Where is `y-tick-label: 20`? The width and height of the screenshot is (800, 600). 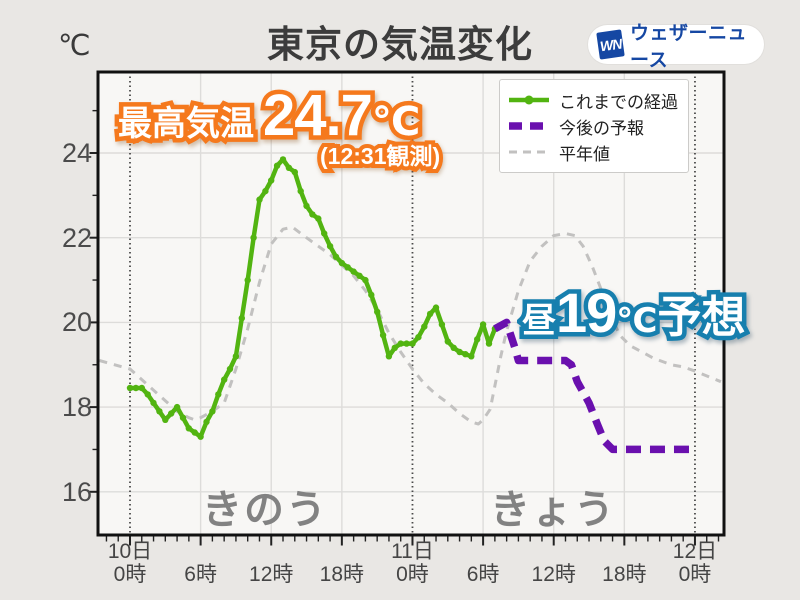
y-tick-label: 20 is located at coordinates (76, 322).